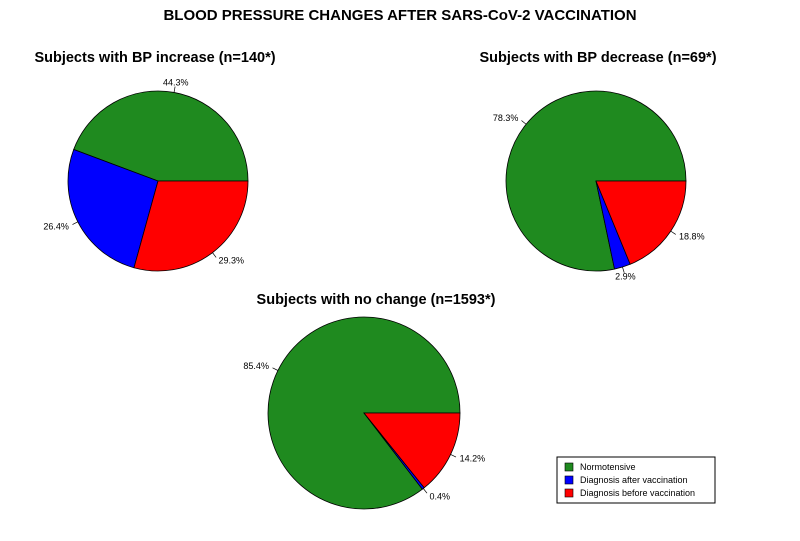 The height and width of the screenshot is (541, 800). Describe the element at coordinates (214, 255) in the screenshot. I see `pie-1-leader-before-vaccination` at that location.